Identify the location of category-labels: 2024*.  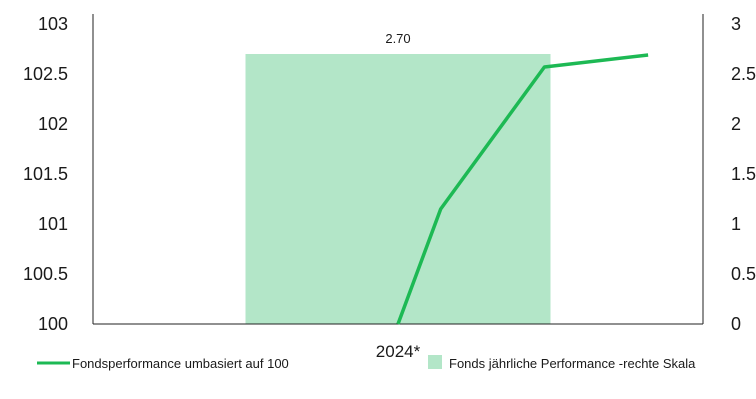
(398, 351).